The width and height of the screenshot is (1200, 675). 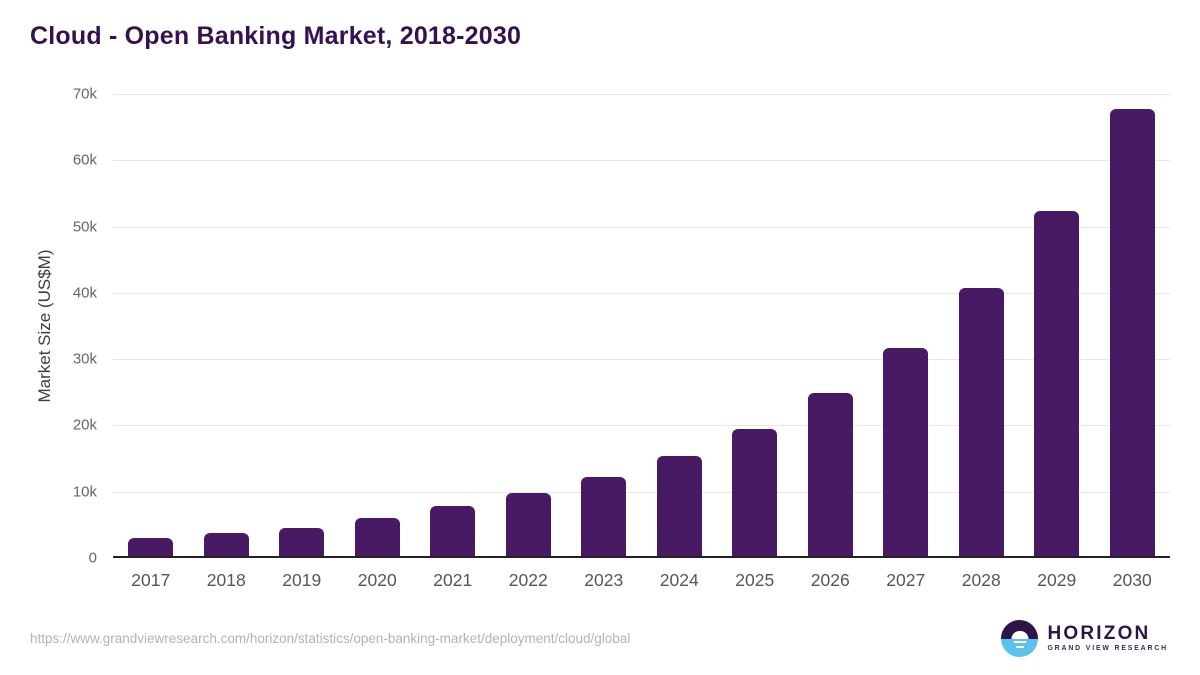 I want to click on x-tick-label-2024: 2024, so click(x=679, y=580).